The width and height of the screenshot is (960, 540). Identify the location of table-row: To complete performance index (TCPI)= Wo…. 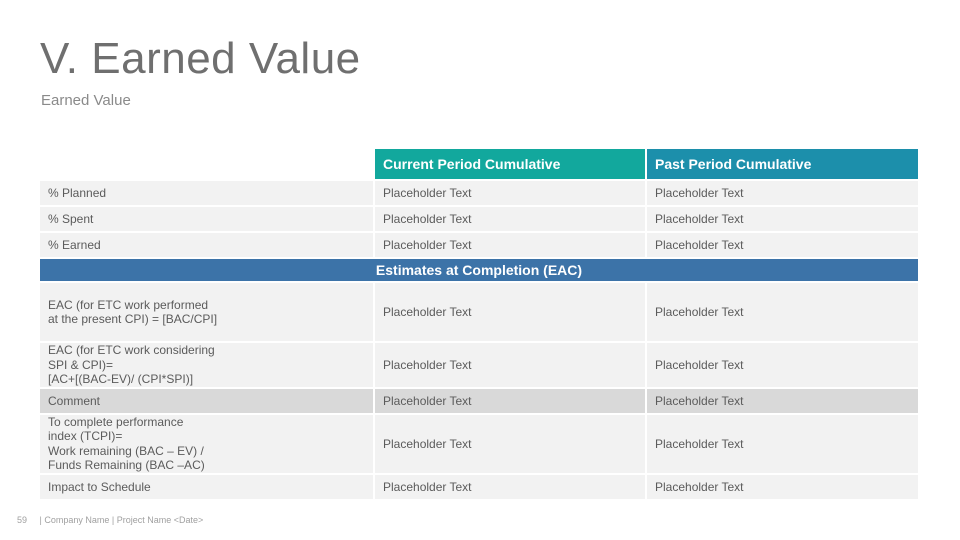
(479, 444).